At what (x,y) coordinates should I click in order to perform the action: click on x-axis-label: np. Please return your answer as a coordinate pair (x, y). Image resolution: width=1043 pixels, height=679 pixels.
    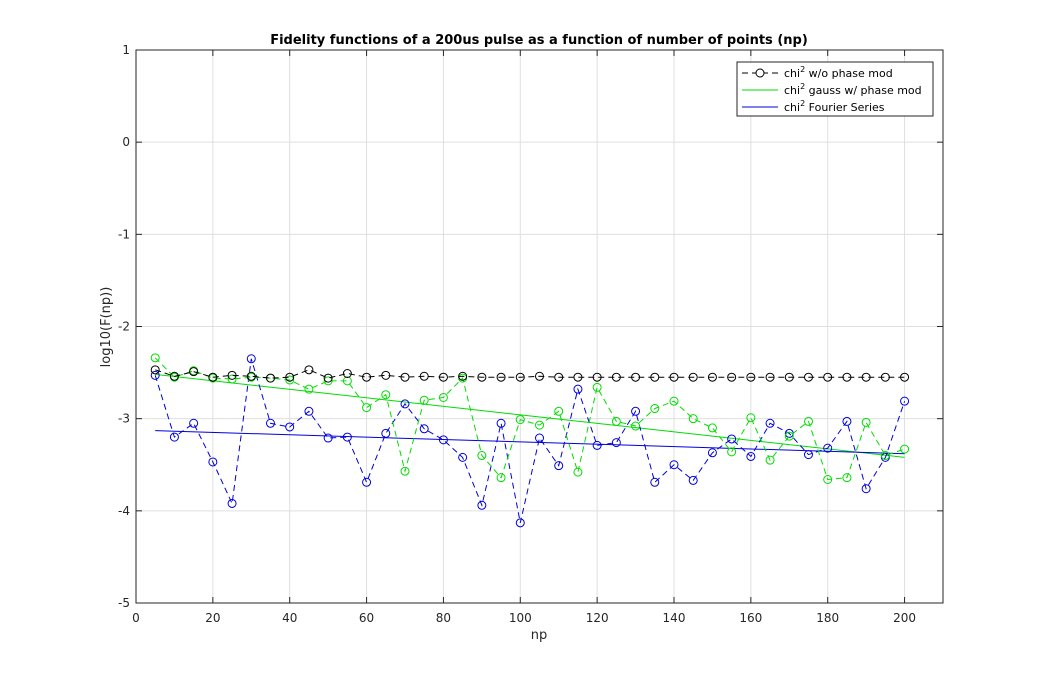
    Looking at the image, I should click on (539, 635).